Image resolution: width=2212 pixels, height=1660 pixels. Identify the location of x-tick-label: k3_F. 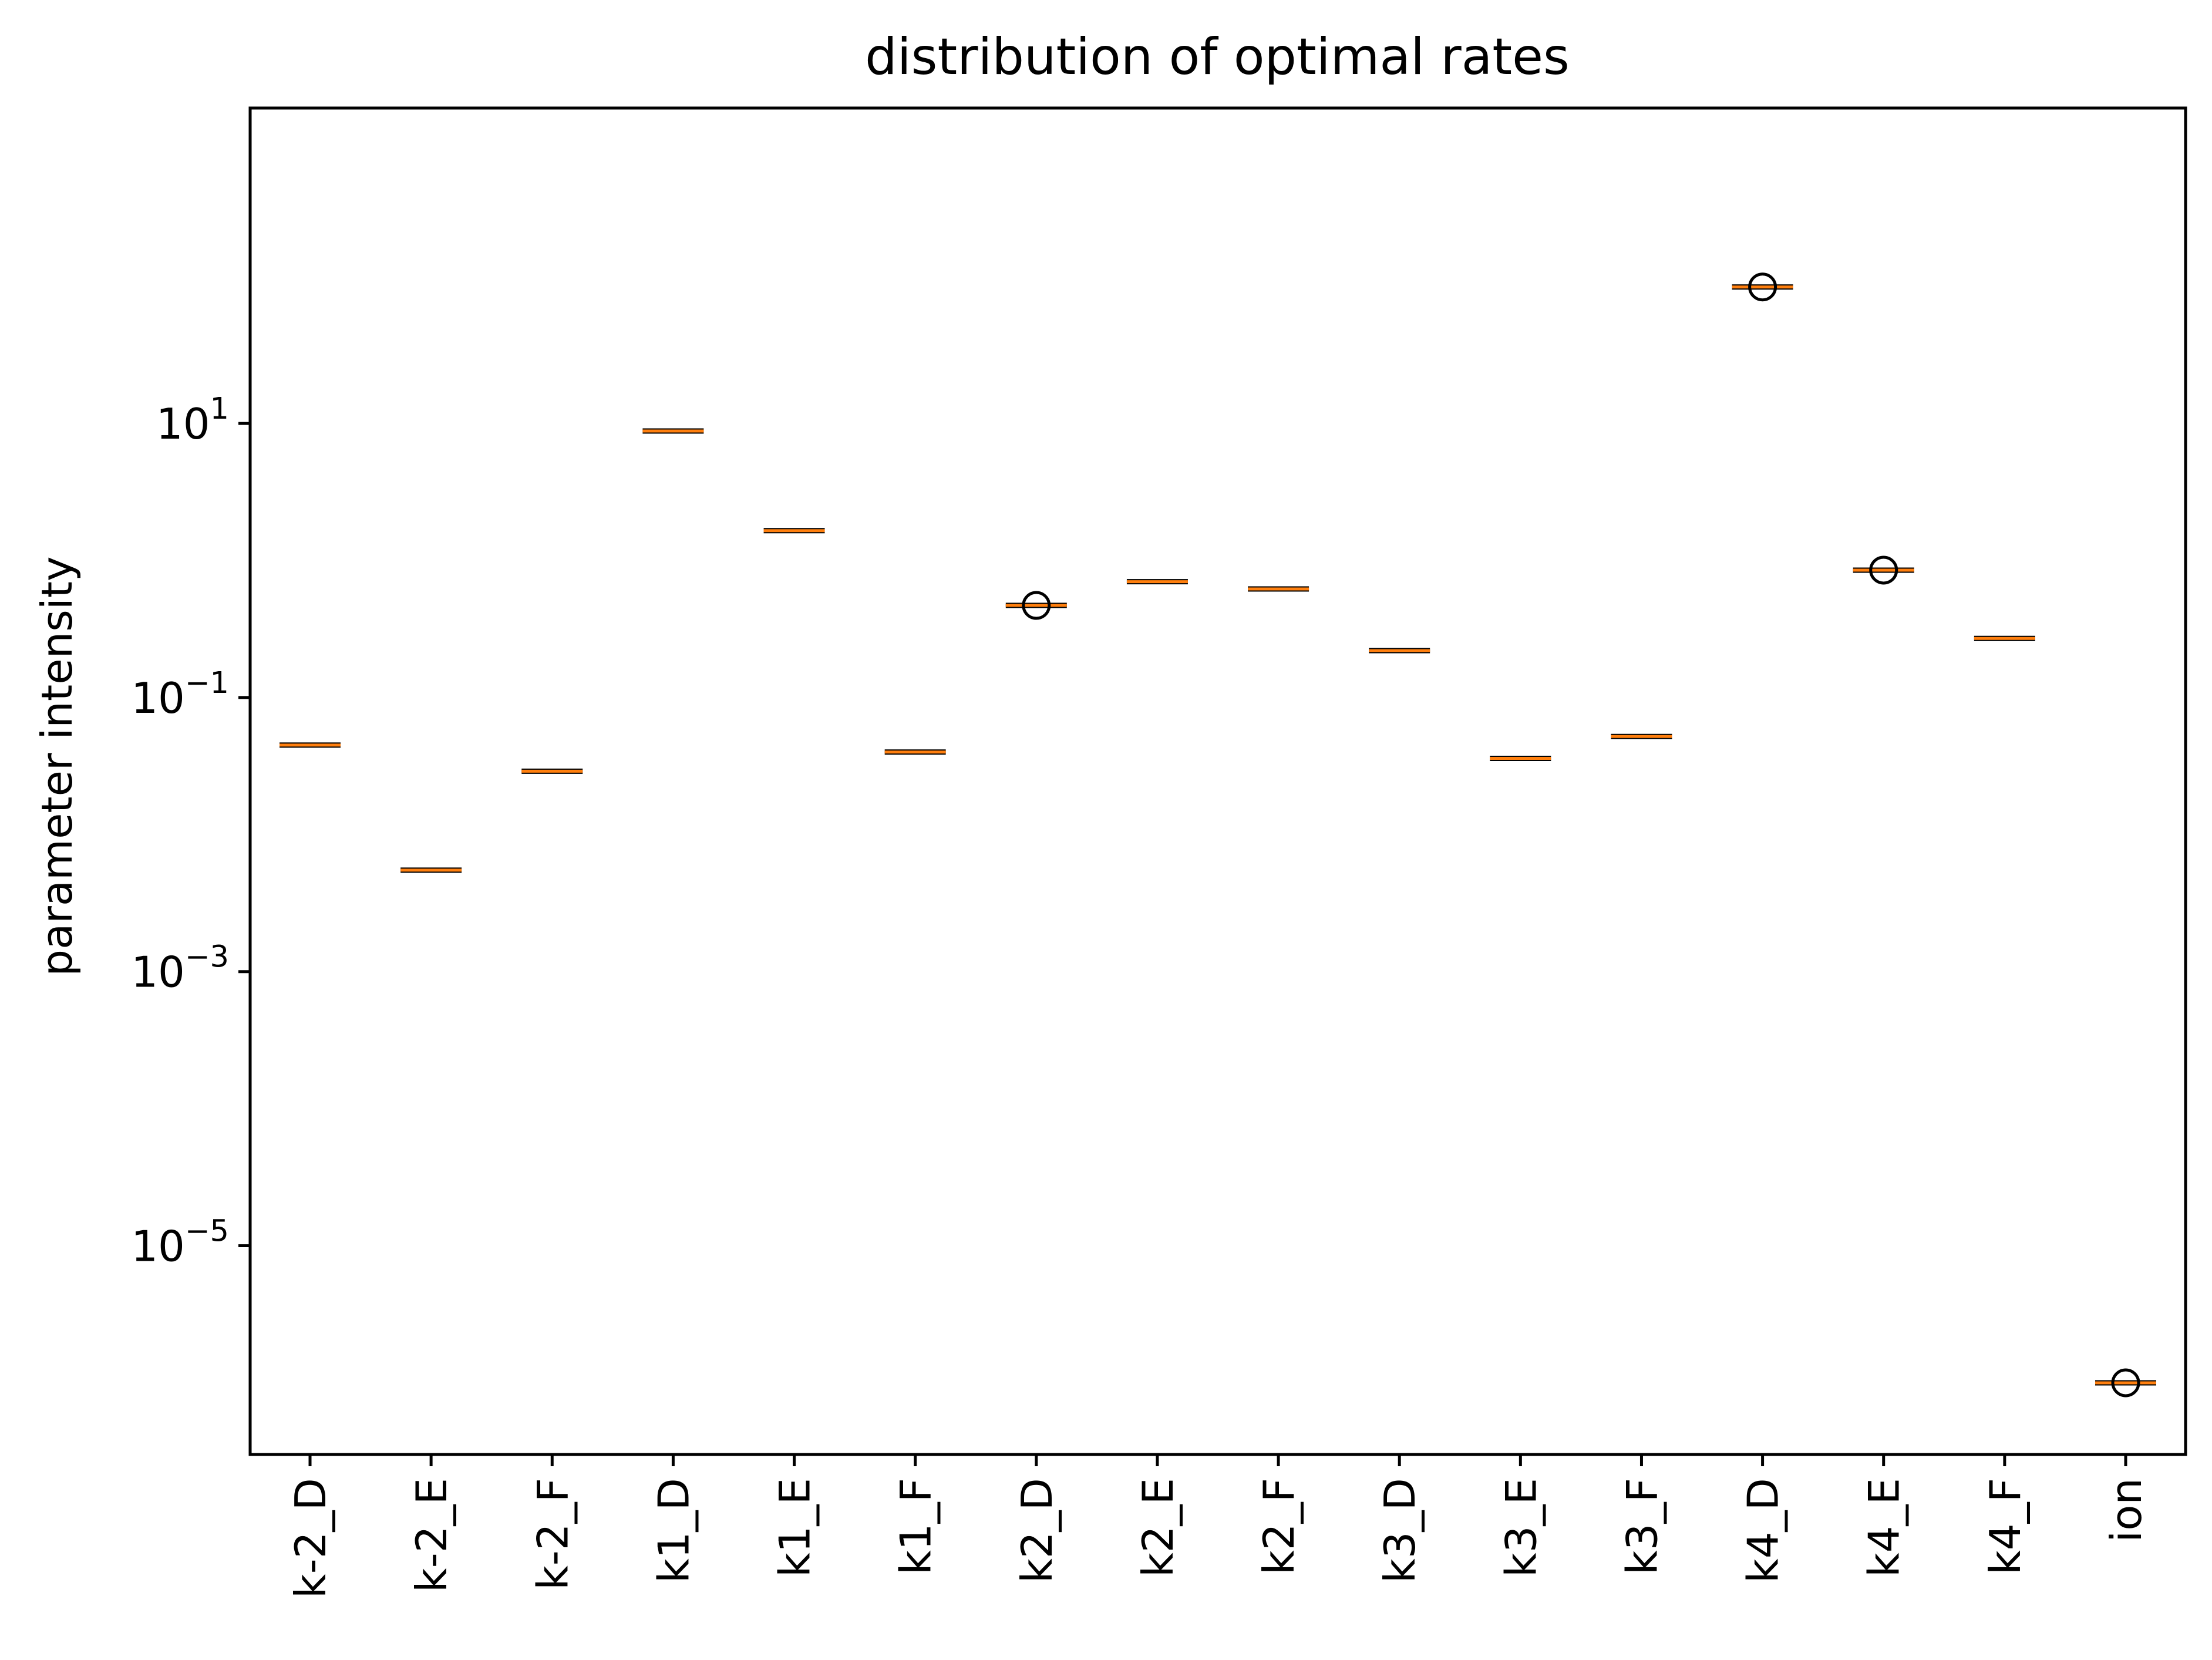
(1641, 1526).